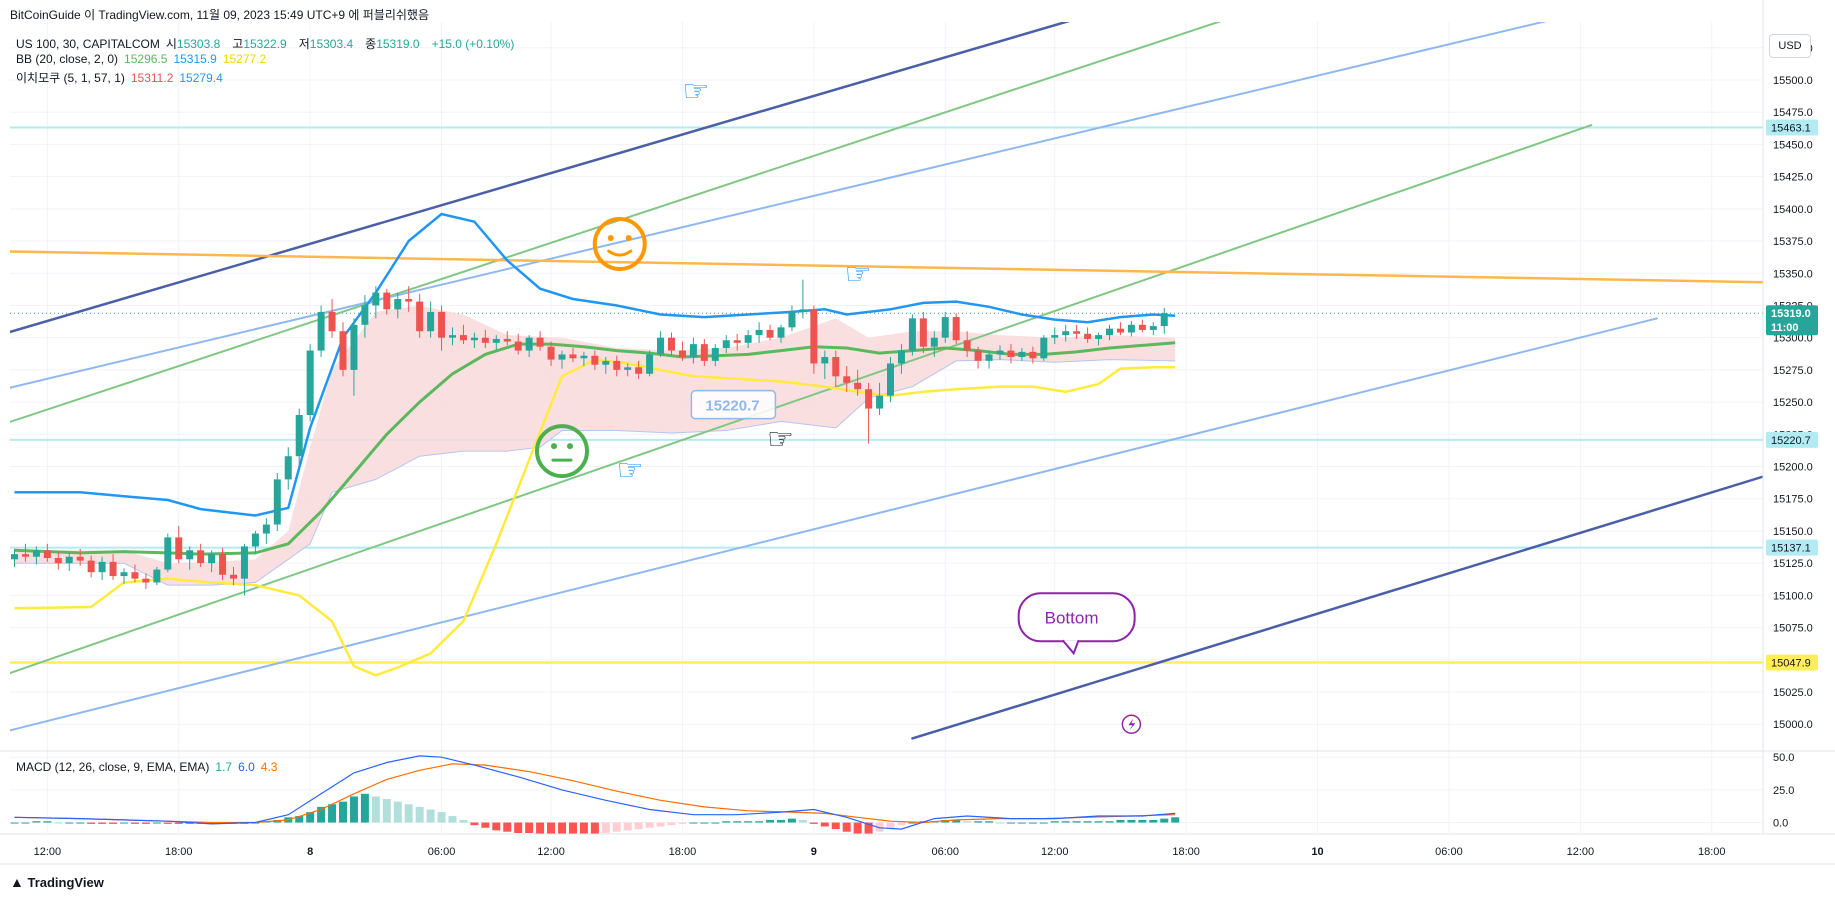 This screenshot has height=901, width=1835. I want to click on price-tick-label: 15250.0, so click(1793, 403).